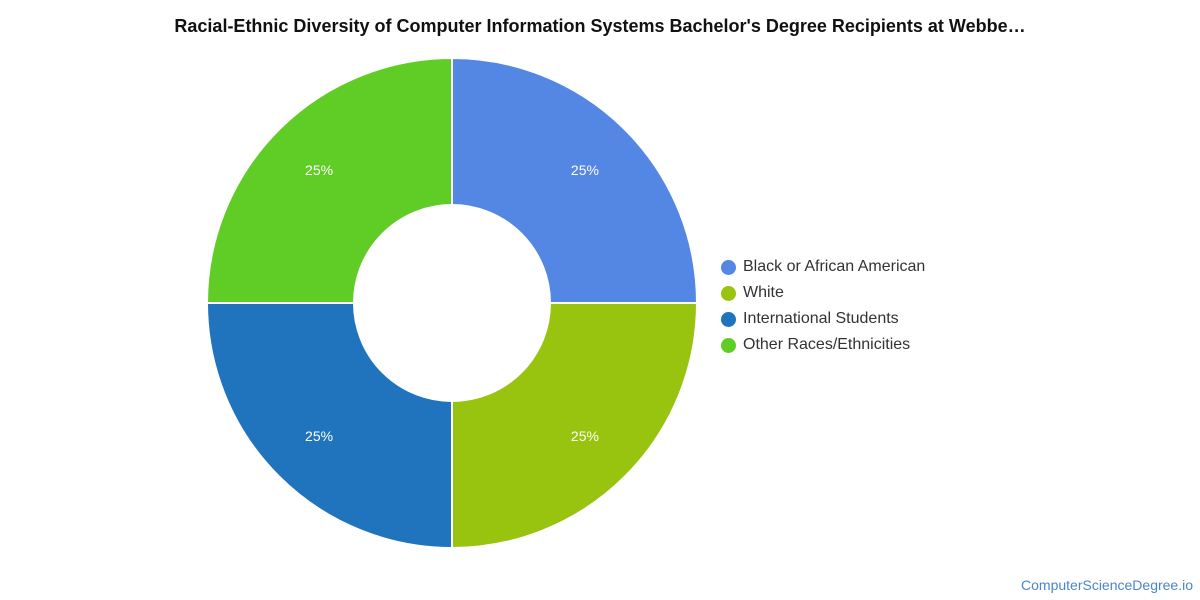 The width and height of the screenshot is (1200, 600). Describe the element at coordinates (827, 344) in the screenshot. I see `legend-label: Other Races/Ethnicities` at that location.